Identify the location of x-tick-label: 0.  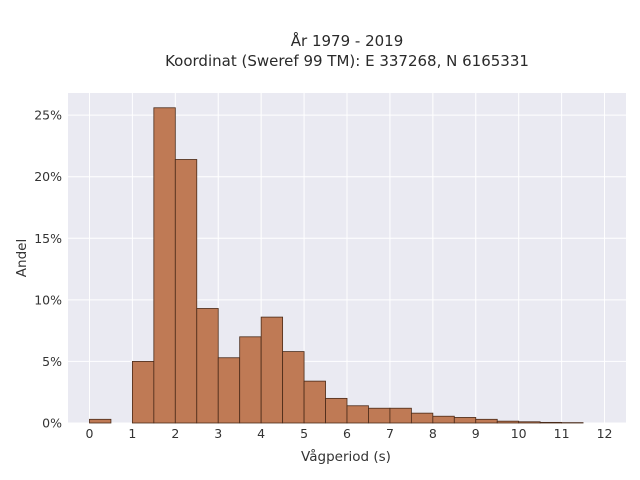
(89, 433).